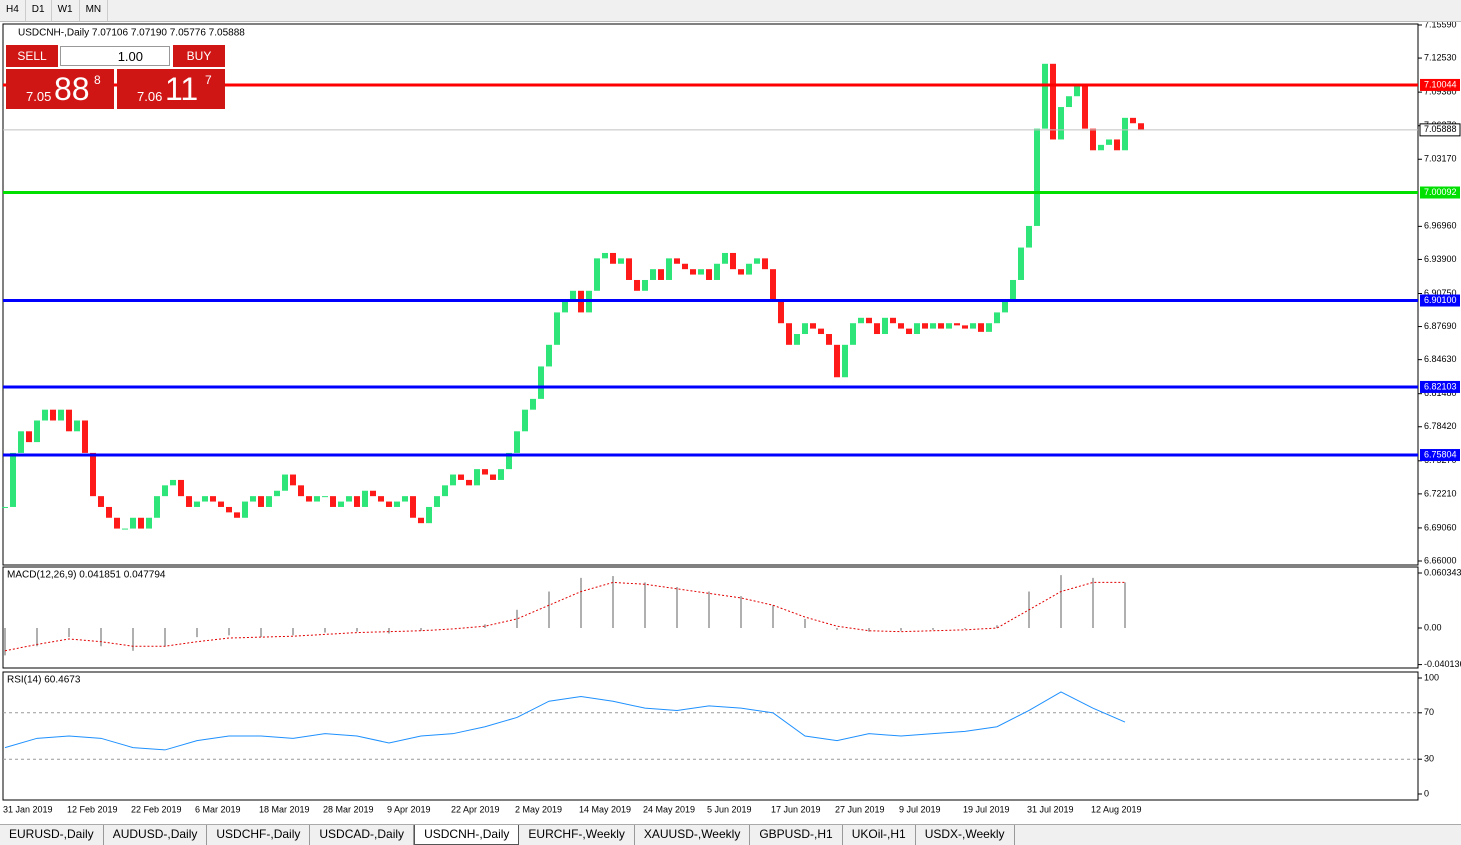 The height and width of the screenshot is (845, 1461). Describe the element at coordinates (66, 10) in the screenshot. I see `timeframe-button: W1` at that location.